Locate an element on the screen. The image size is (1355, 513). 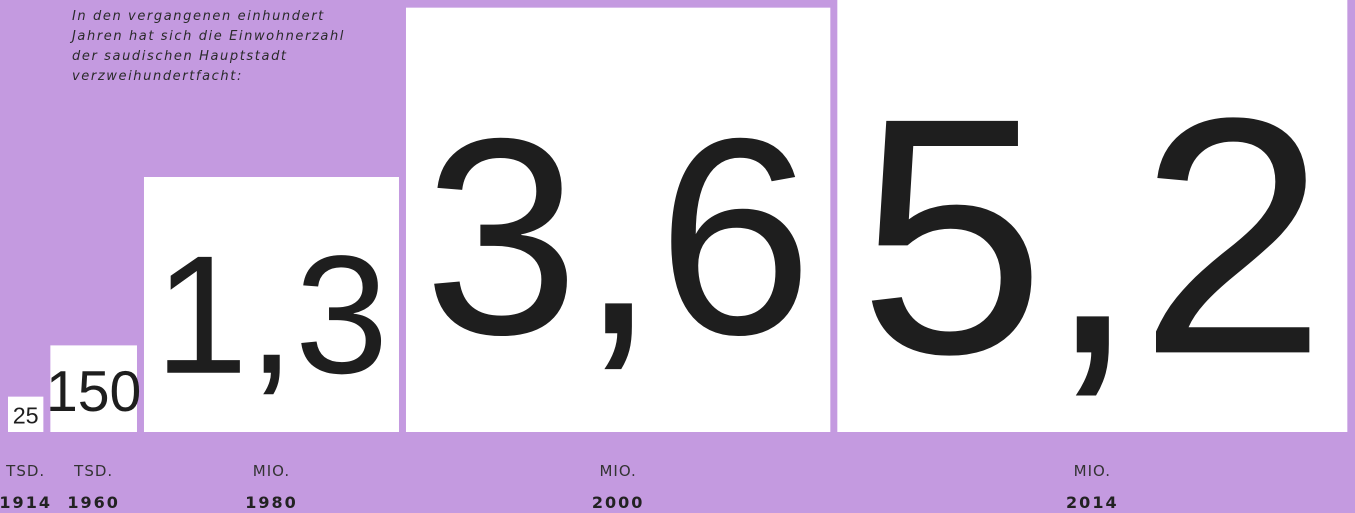
year-label: 2000 is located at coordinates (618, 502).